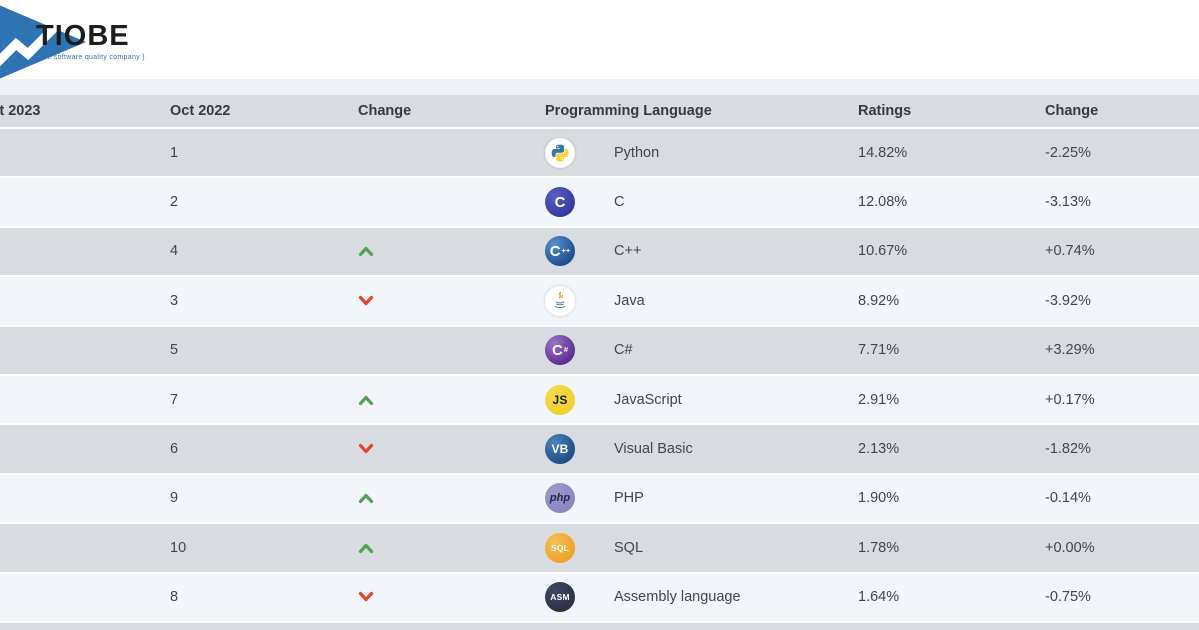 This screenshot has width=1199, height=630. Describe the element at coordinates (20, 111) in the screenshot. I see `column-header-oct-2023: Oct 2023` at that location.